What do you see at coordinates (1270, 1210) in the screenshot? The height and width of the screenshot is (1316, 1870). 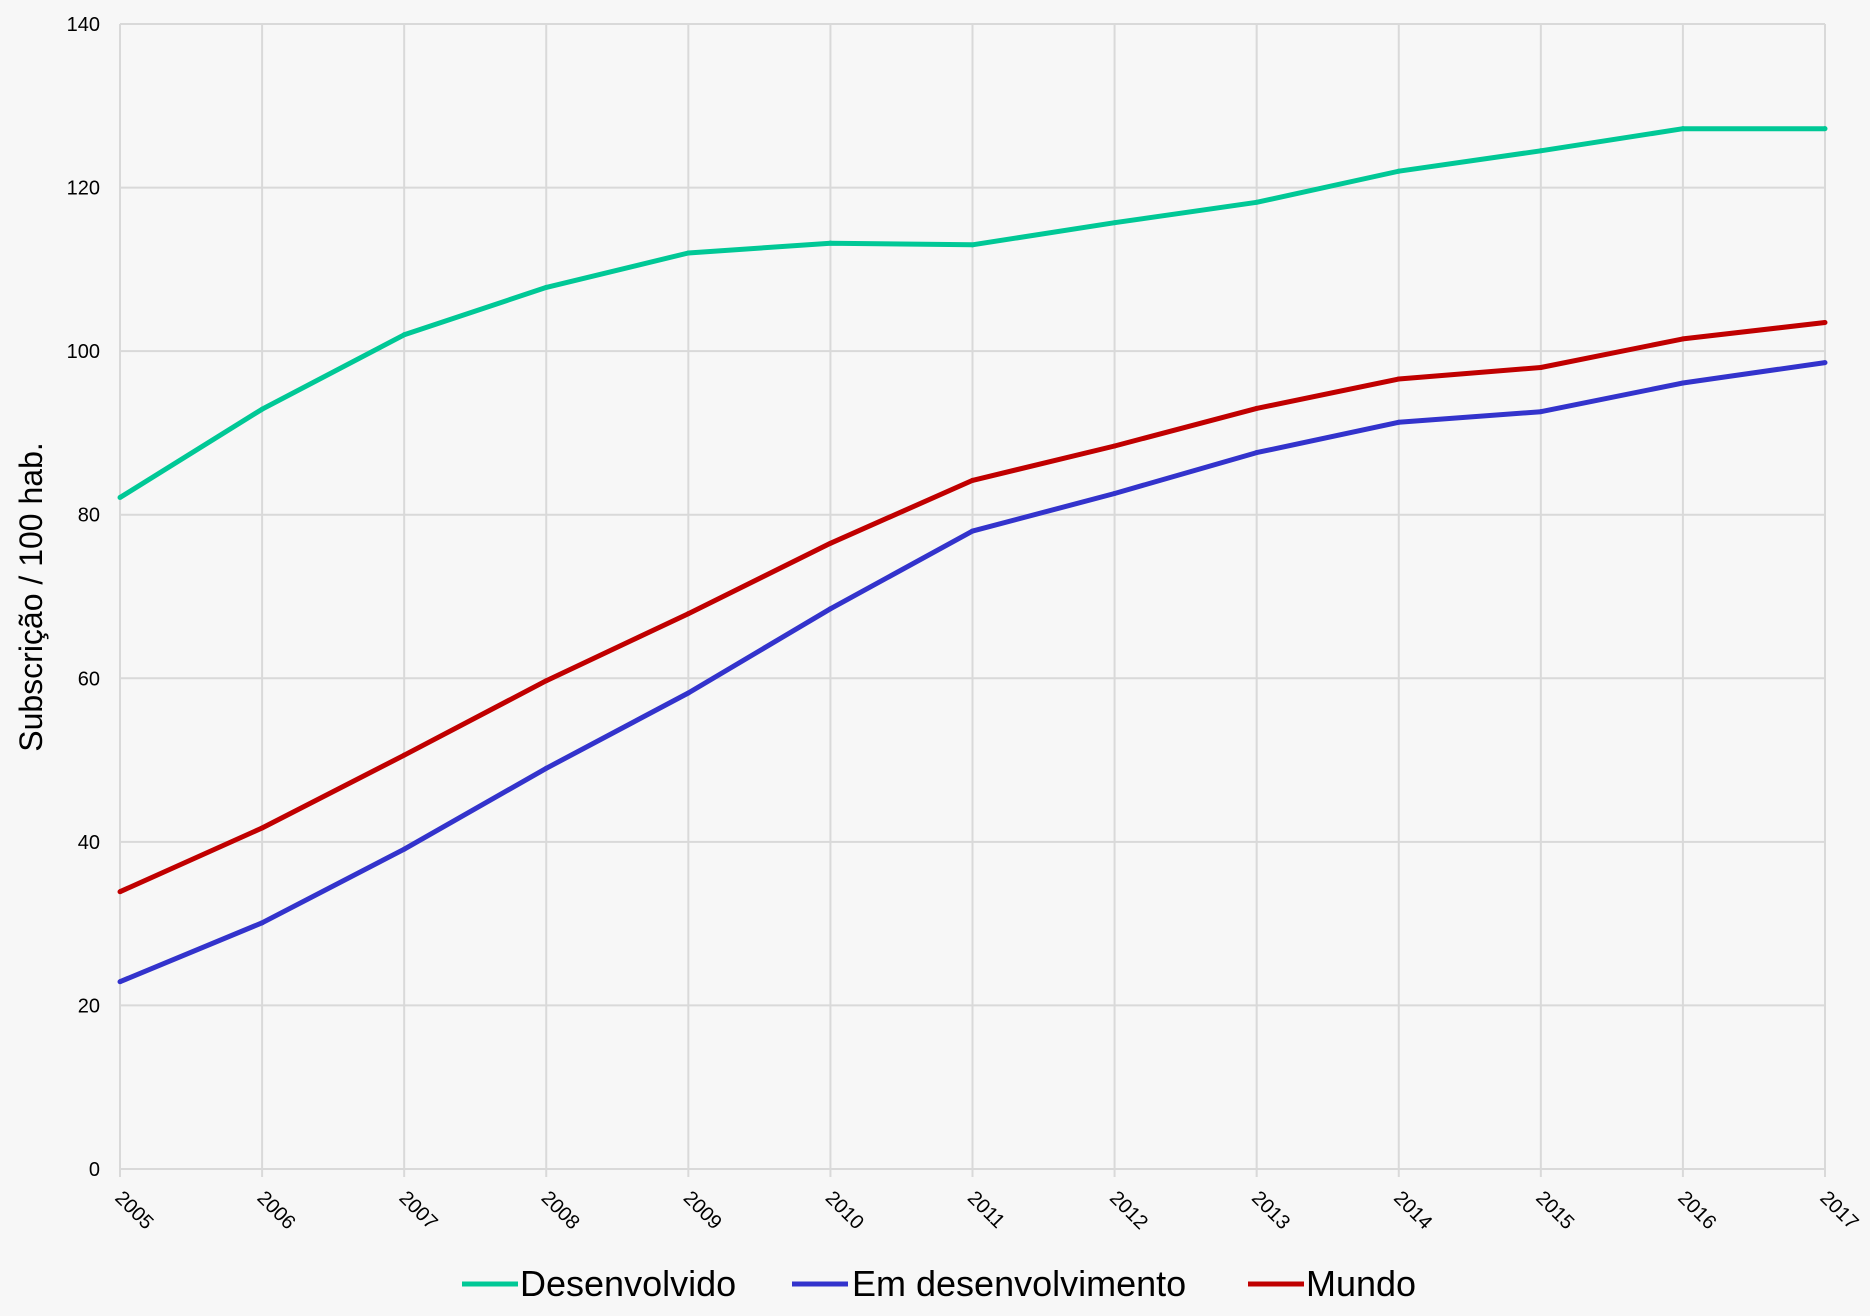 I see `x-tick-label: 2013` at bounding box center [1270, 1210].